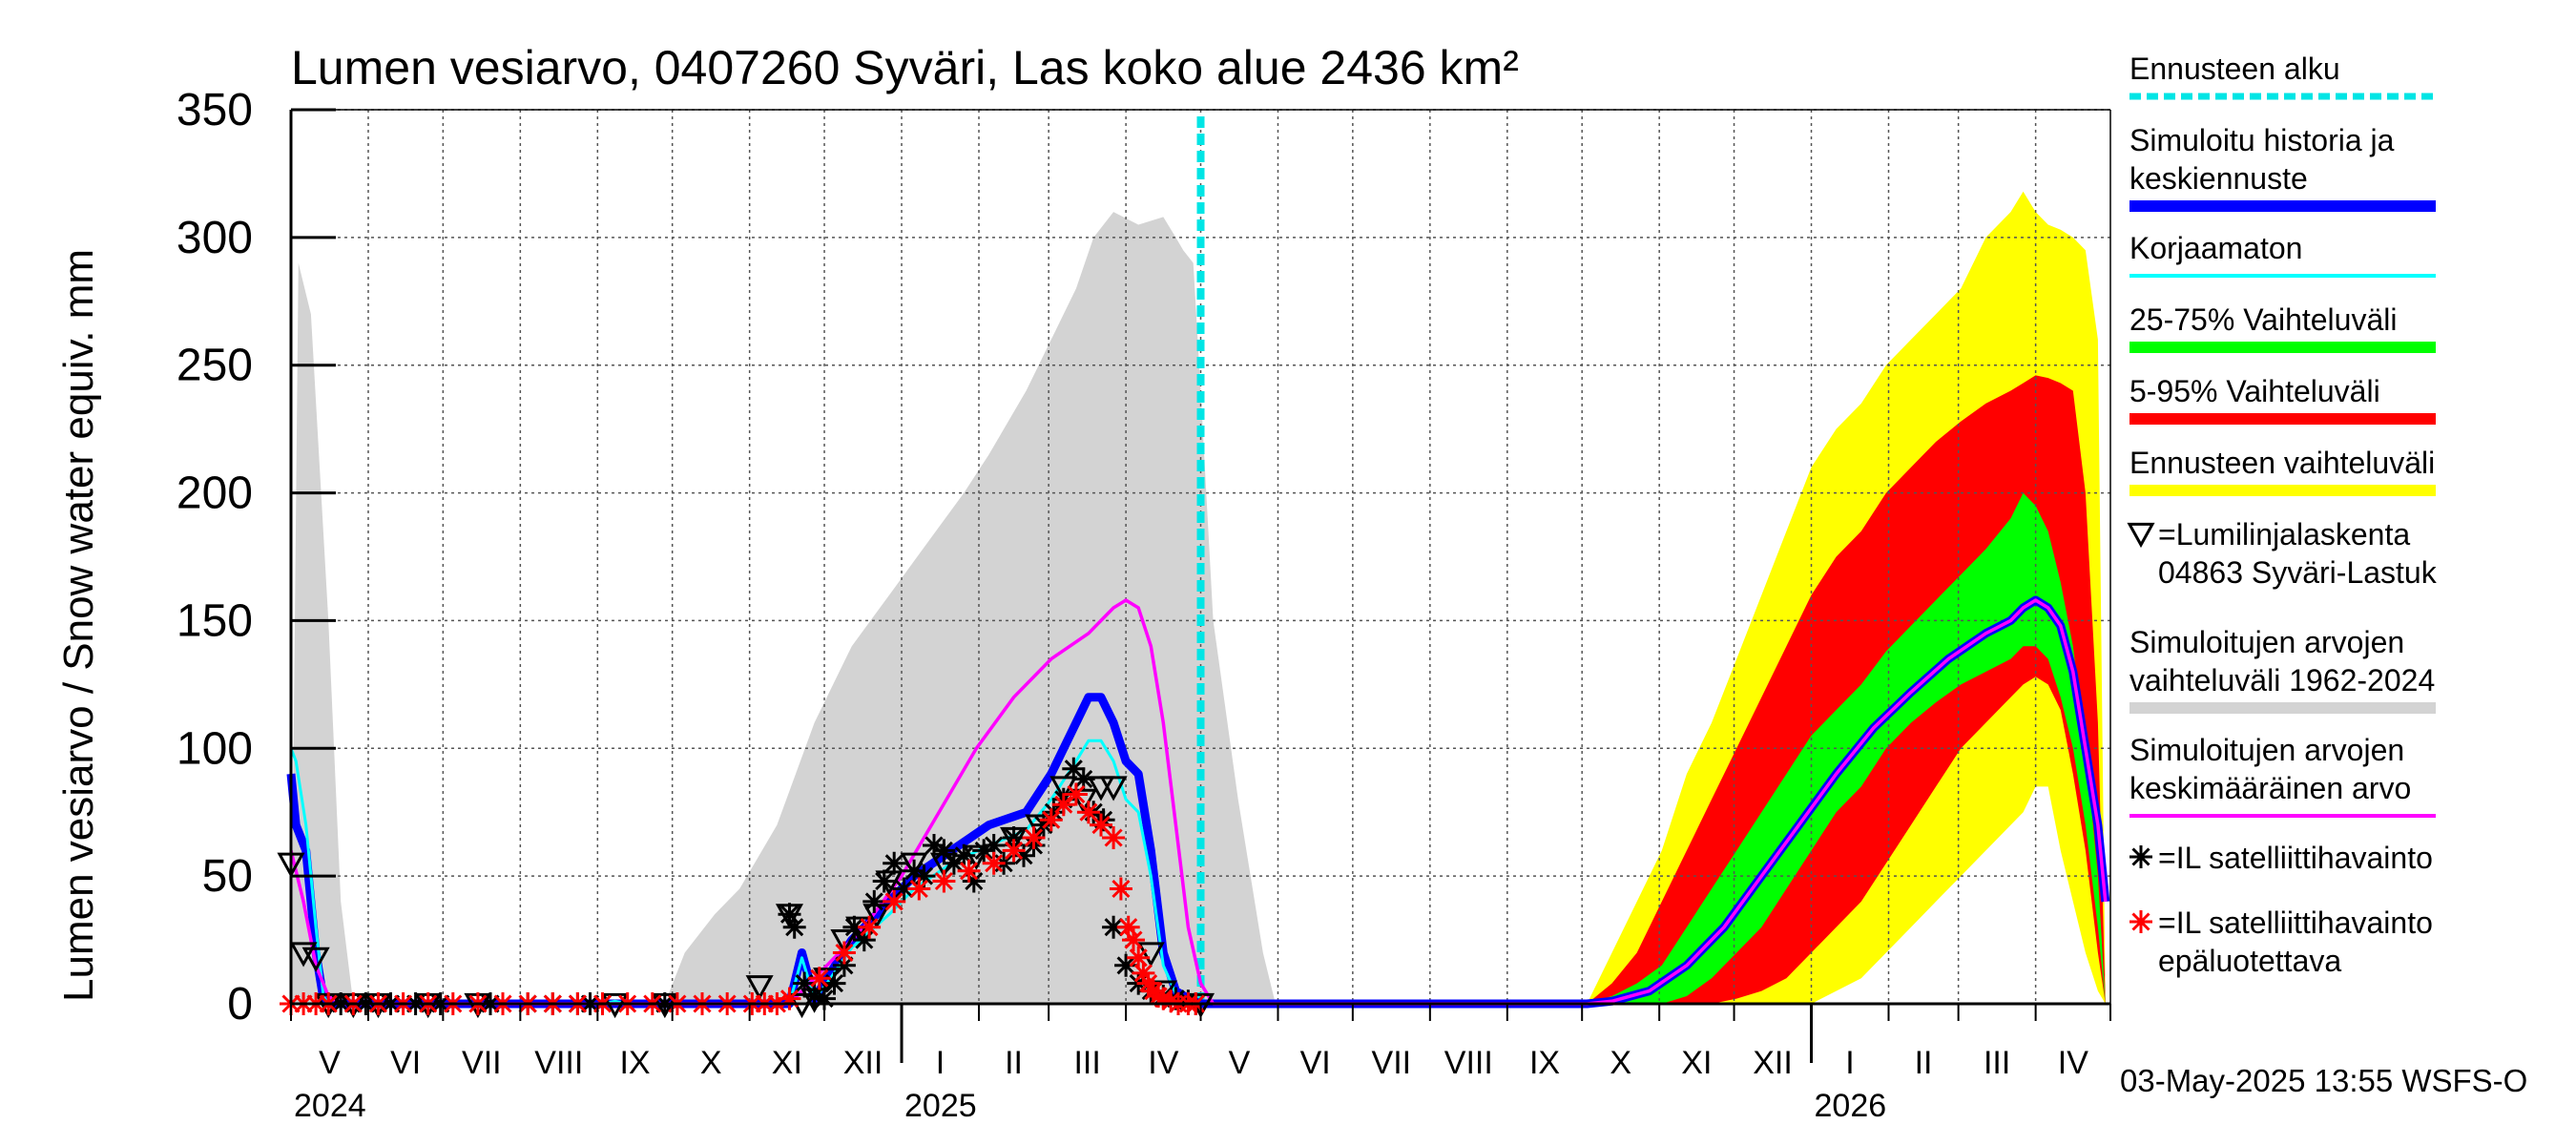 The height and width of the screenshot is (1145, 2576). What do you see at coordinates (405, 1063) in the screenshot?
I see `x-month-label-1: VI` at bounding box center [405, 1063].